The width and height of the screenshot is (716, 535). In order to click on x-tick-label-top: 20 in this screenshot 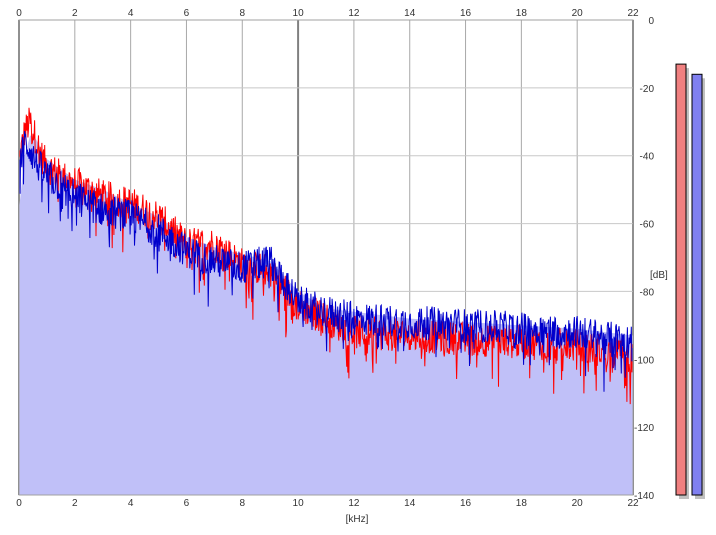, I will do `click(578, 13)`.